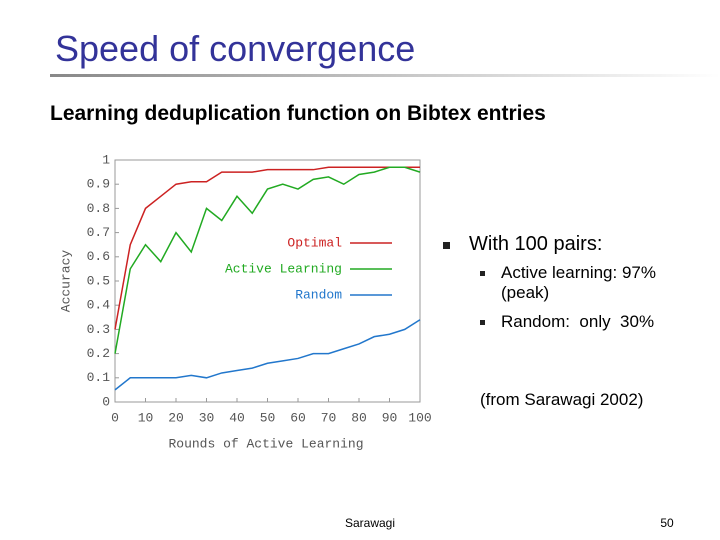 Image resolution: width=720 pixels, height=540 pixels. Describe the element at coordinates (359, 417) in the screenshot. I see `x-tick-label: 80` at that location.